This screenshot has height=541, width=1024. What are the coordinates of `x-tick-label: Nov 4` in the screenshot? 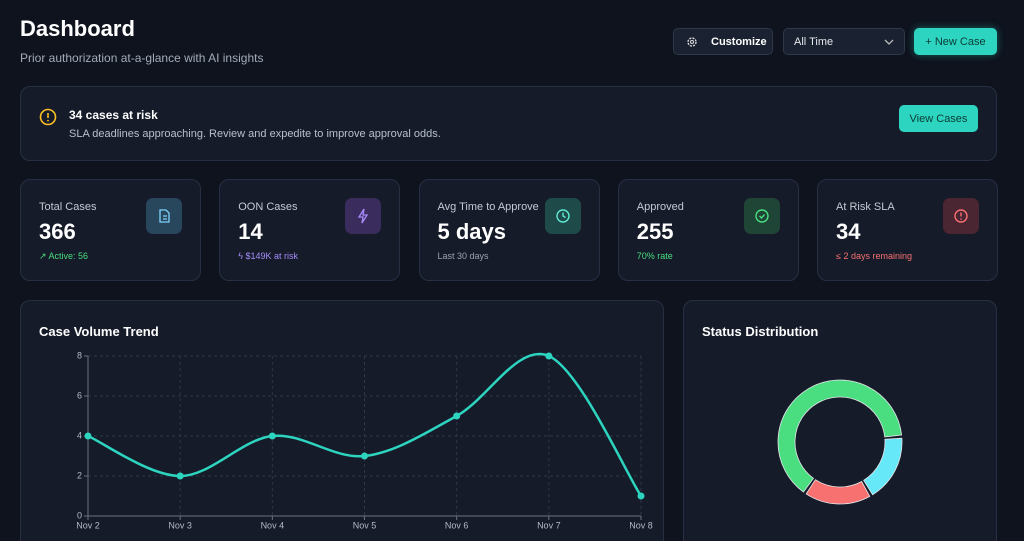 It's located at (273, 525).